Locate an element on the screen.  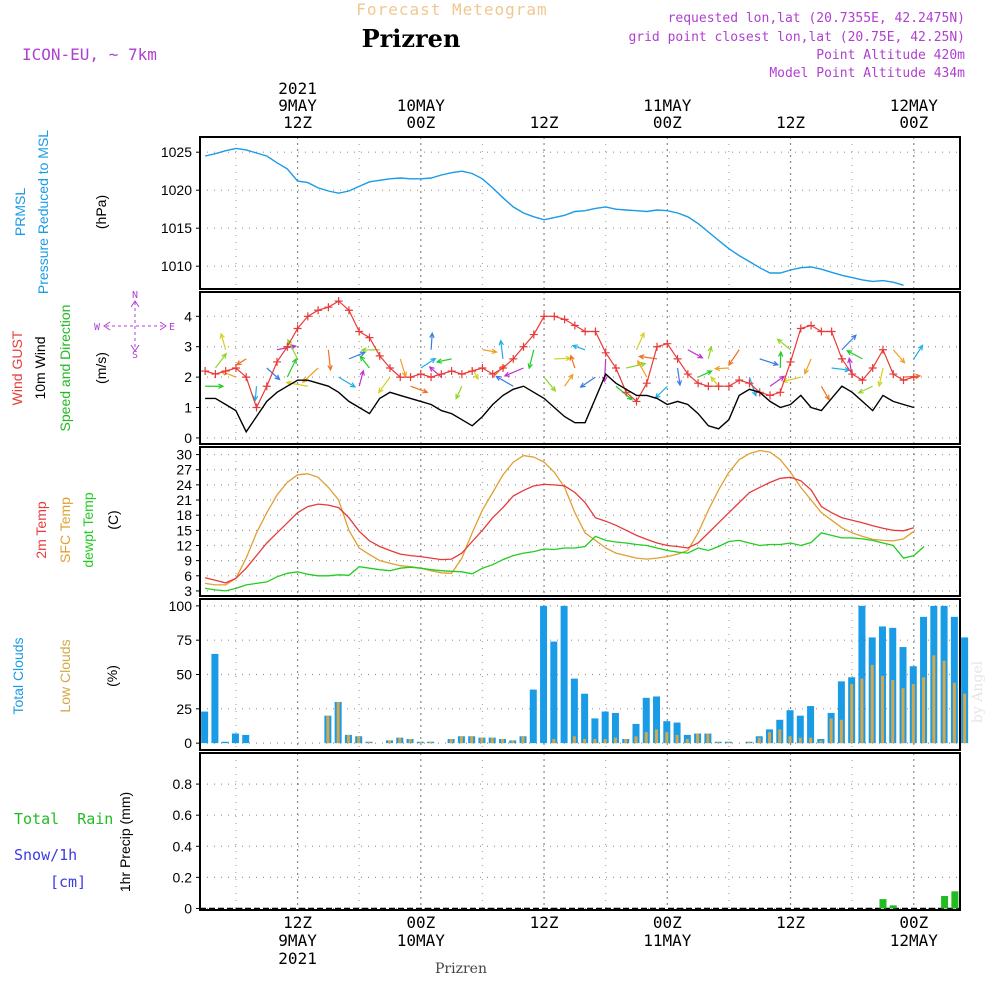
top-time-label: 11MAY is located at coordinates (667, 105).